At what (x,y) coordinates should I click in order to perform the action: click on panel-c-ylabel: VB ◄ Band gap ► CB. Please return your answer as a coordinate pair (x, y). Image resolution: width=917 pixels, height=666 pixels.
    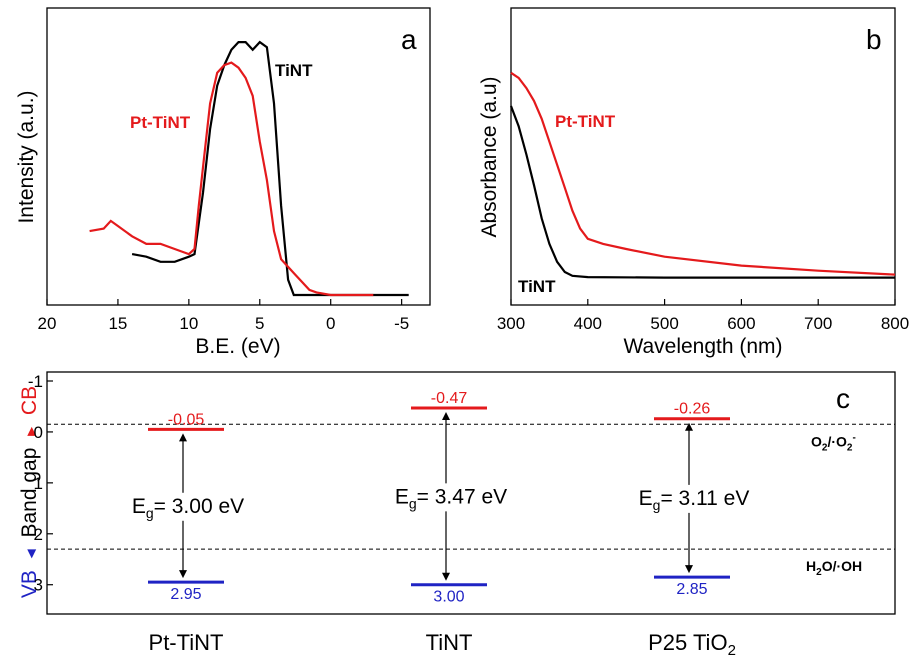
    Looking at the image, I should click on (29, 492).